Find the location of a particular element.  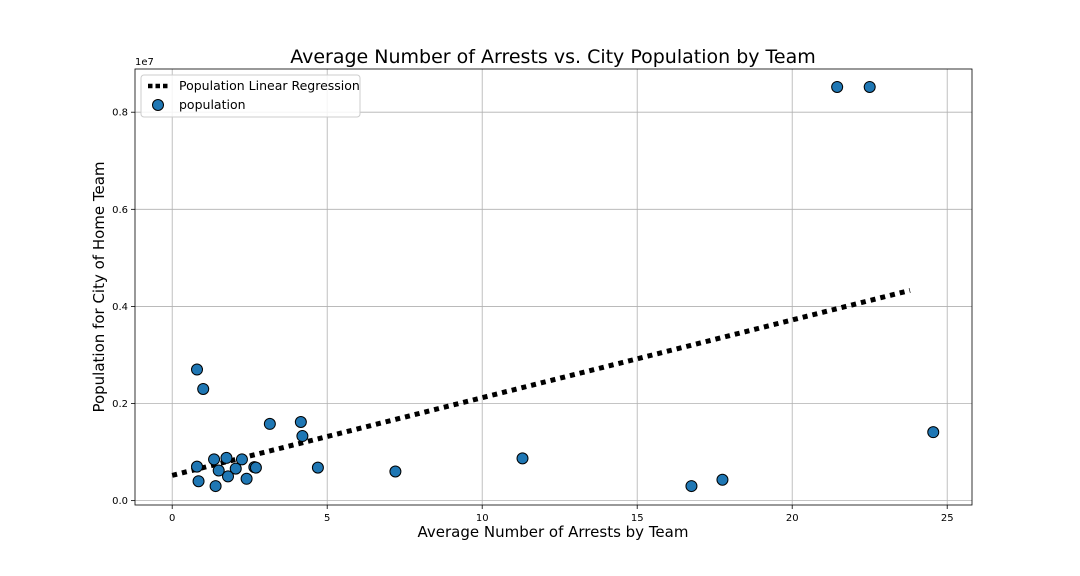

x-tick-label: 10 is located at coordinates (482, 518).